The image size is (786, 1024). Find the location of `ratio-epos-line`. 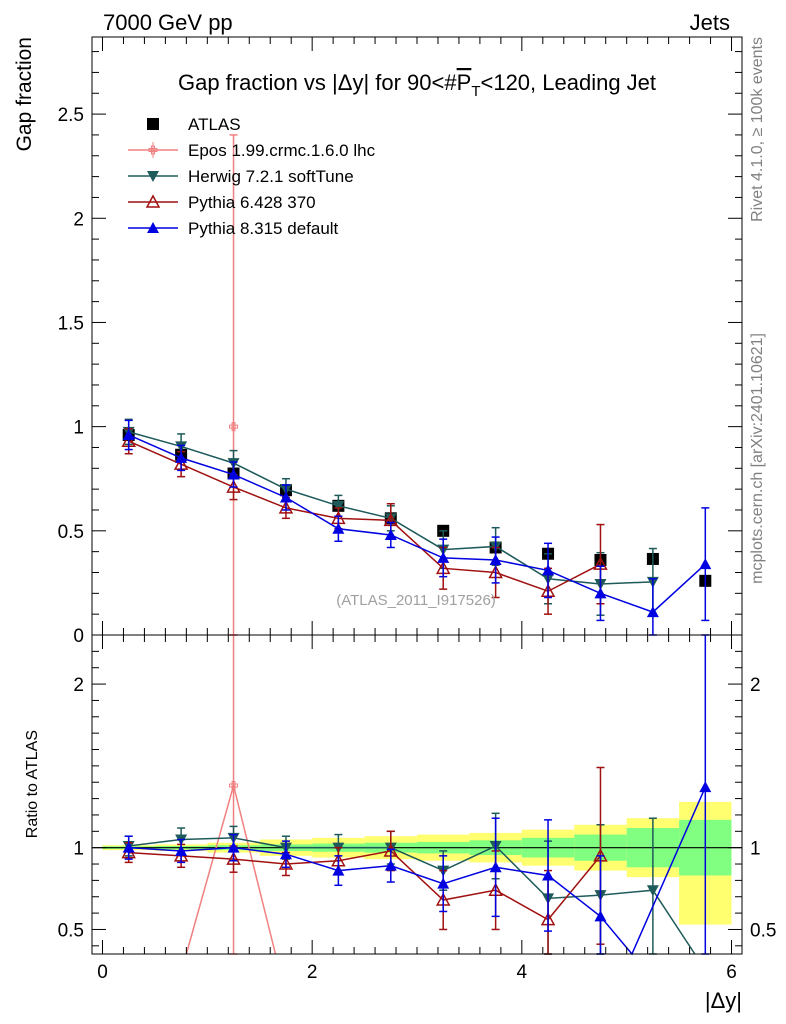

ratio-epos-line is located at coordinates (231, 868).